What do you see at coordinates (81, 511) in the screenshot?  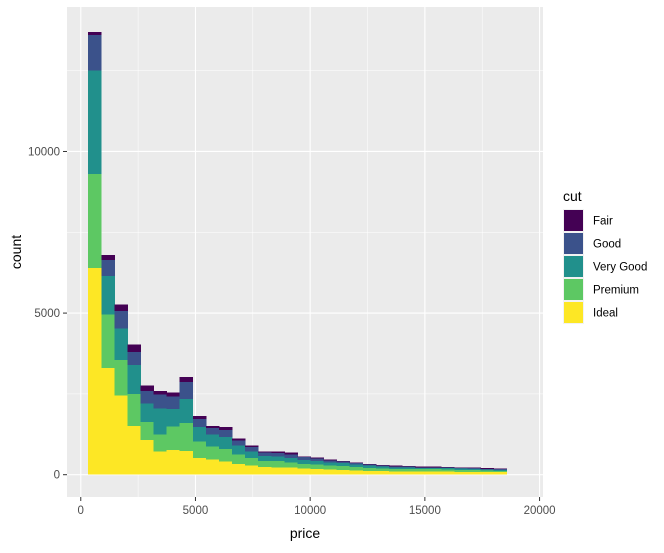 I see `x-tick-label: 0` at bounding box center [81, 511].